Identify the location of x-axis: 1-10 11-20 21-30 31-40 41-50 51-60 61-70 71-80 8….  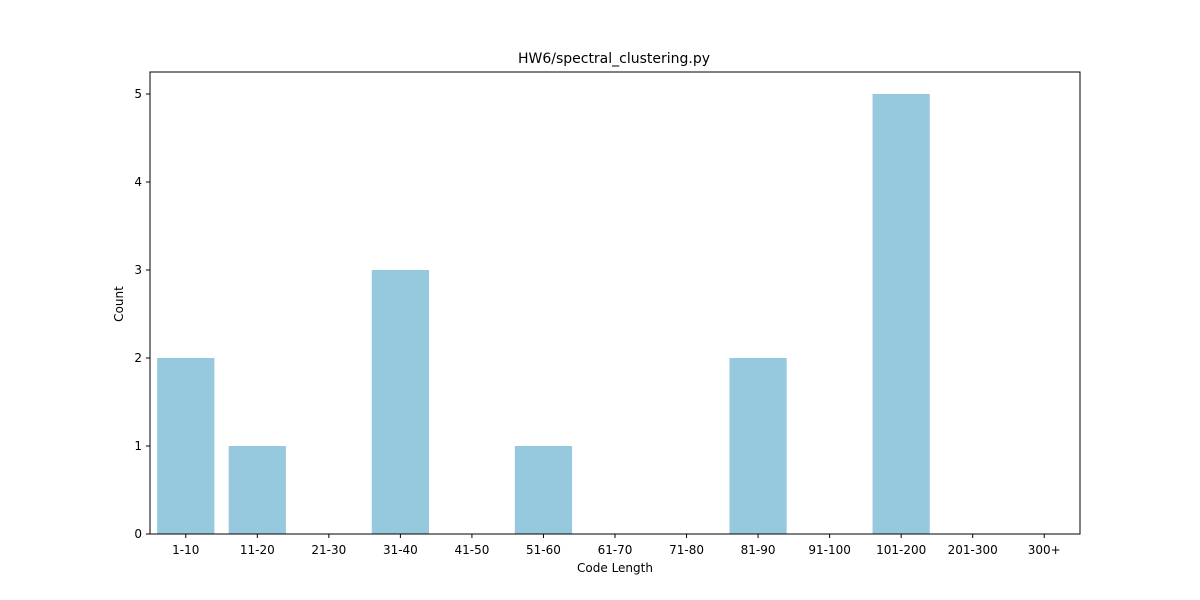
(616, 545).